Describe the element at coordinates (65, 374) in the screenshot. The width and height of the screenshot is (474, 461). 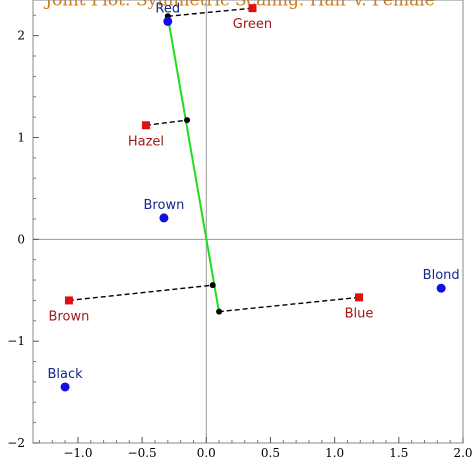
I see `point-label: Black` at that location.